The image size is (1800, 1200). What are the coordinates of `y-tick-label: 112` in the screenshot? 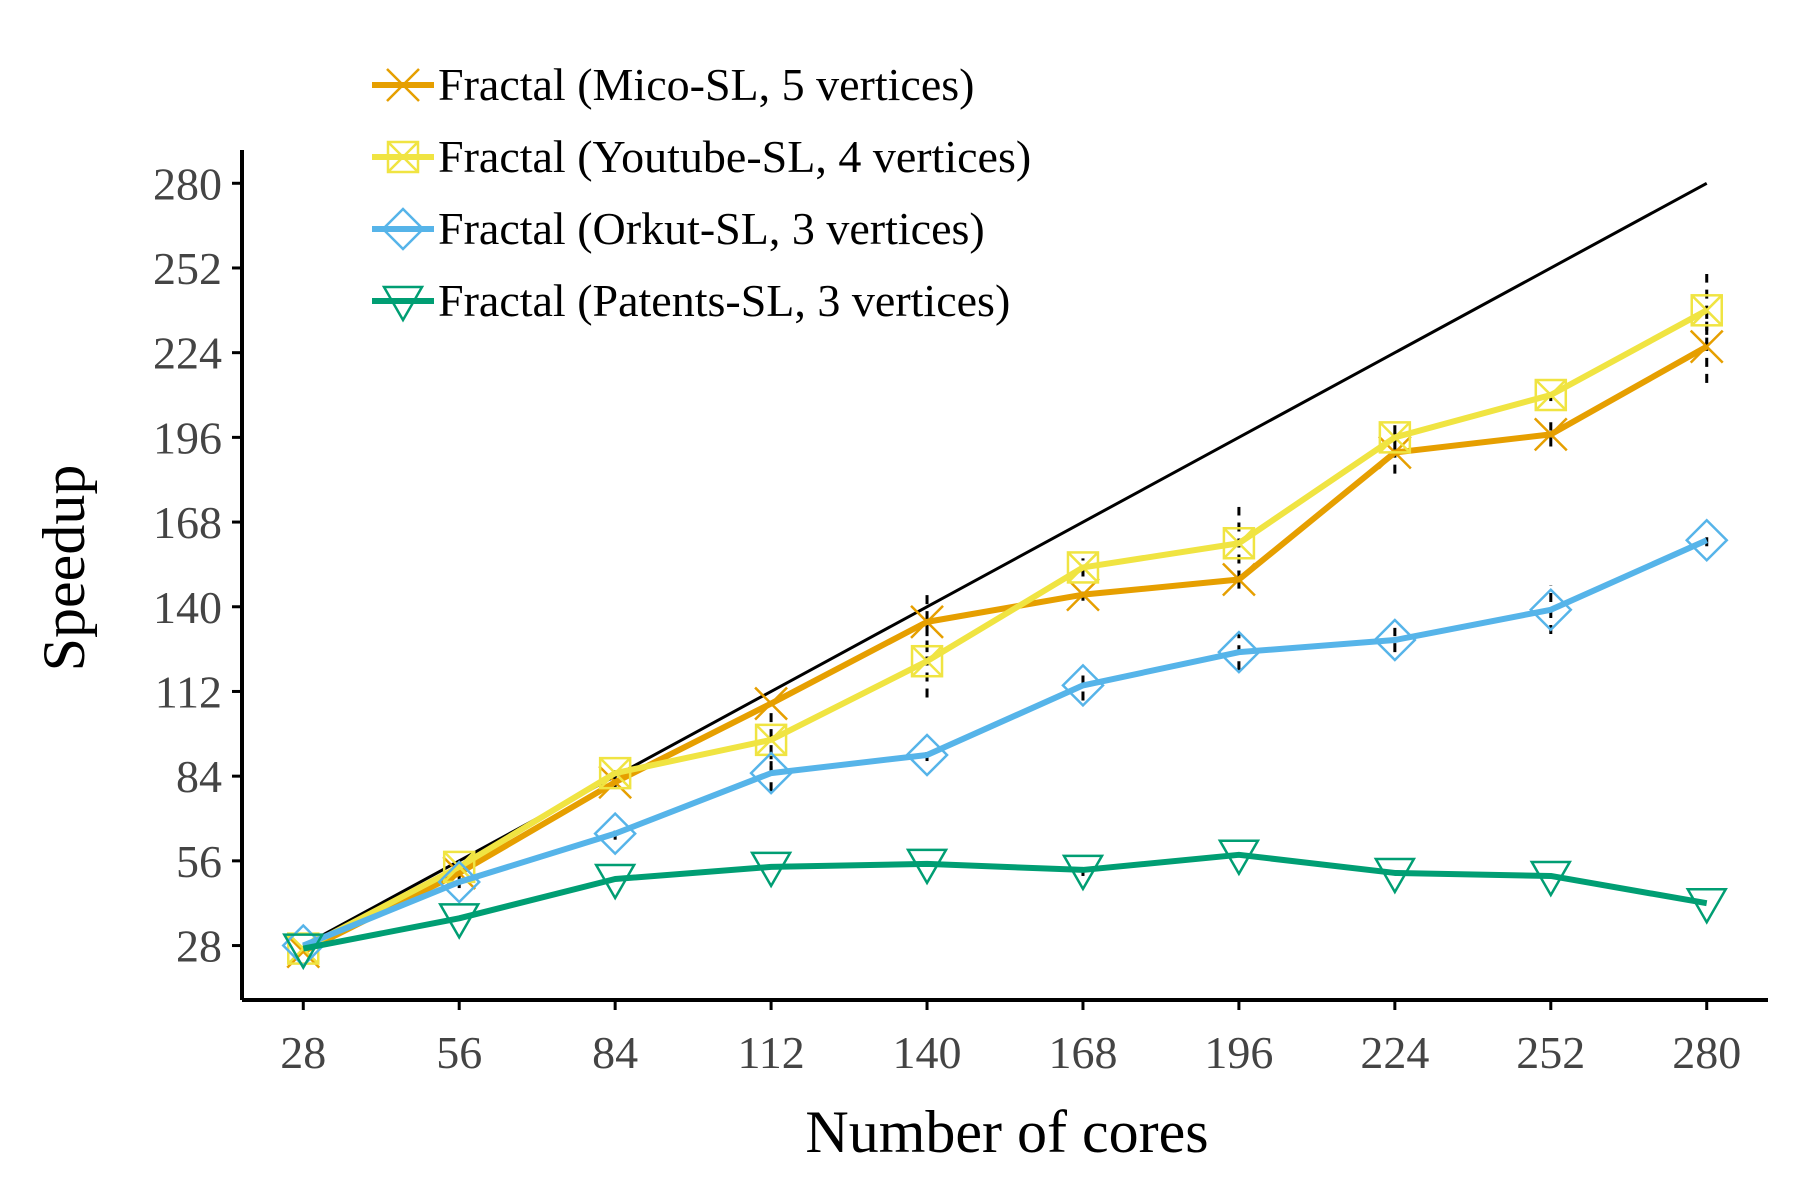 It's located at (188, 691).